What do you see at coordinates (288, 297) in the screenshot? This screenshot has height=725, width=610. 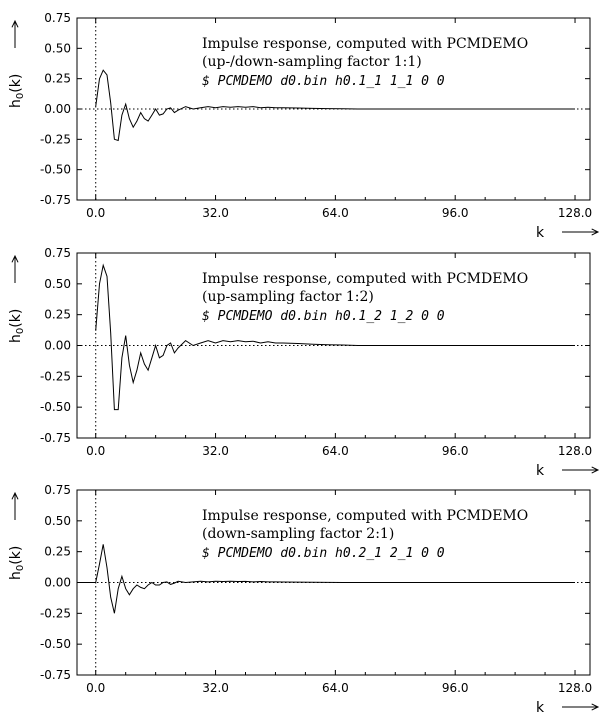 I see `annotation-line-2: (up-sampling factor 1:2)` at bounding box center [288, 297].